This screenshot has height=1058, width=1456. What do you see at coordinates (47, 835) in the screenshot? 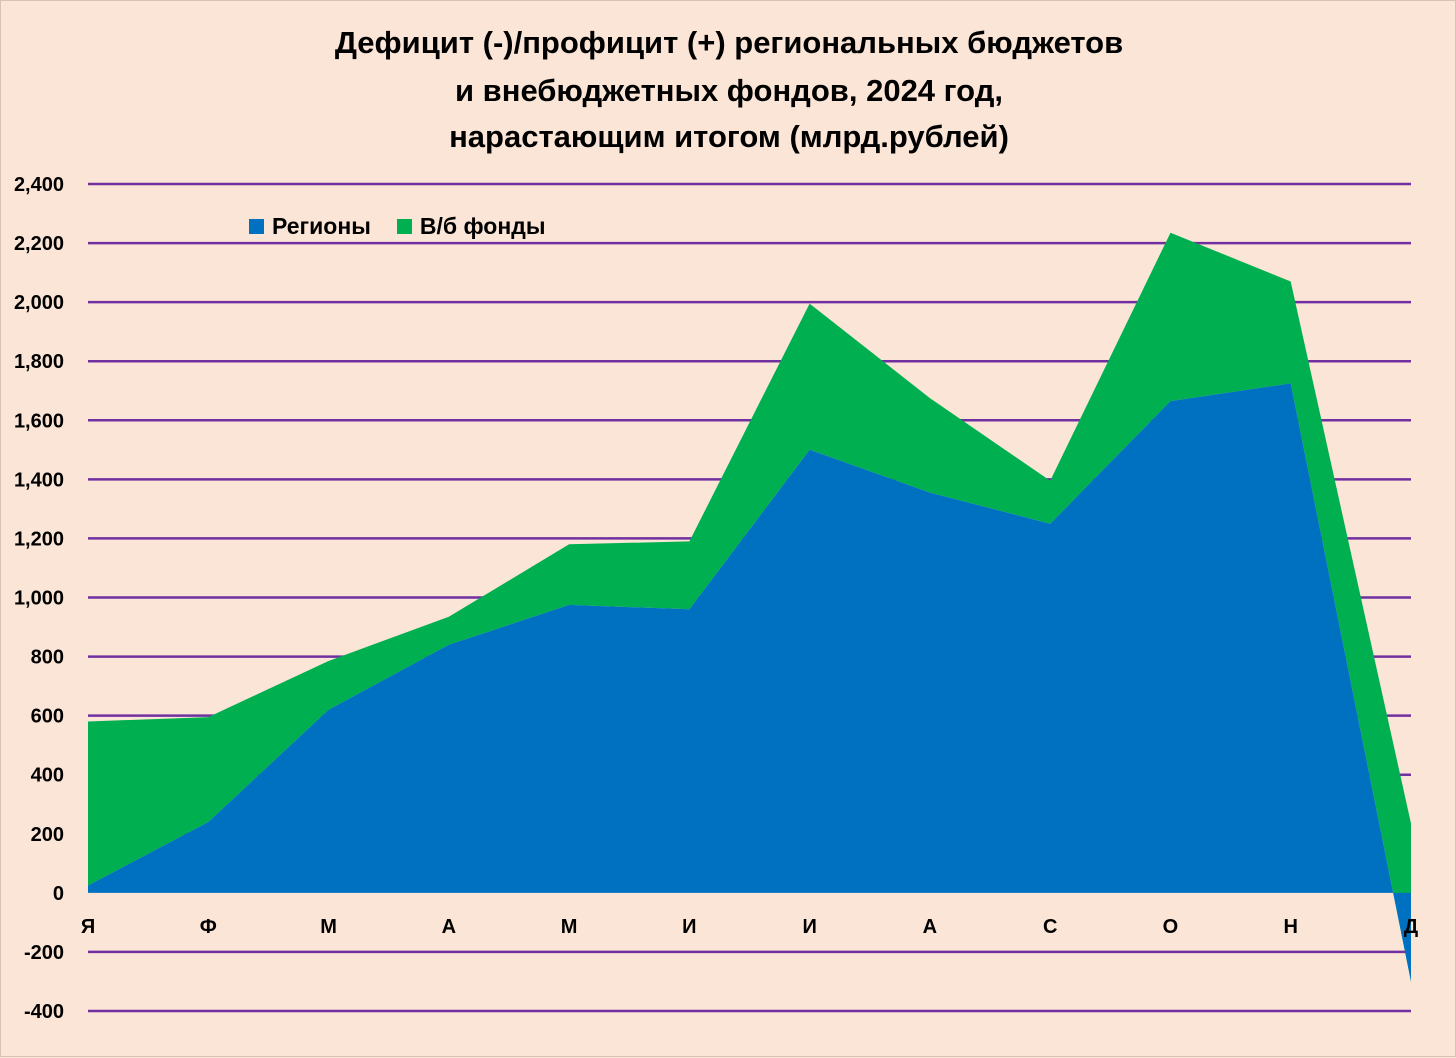
I see `y-tick-label-3: 200` at bounding box center [47, 835].